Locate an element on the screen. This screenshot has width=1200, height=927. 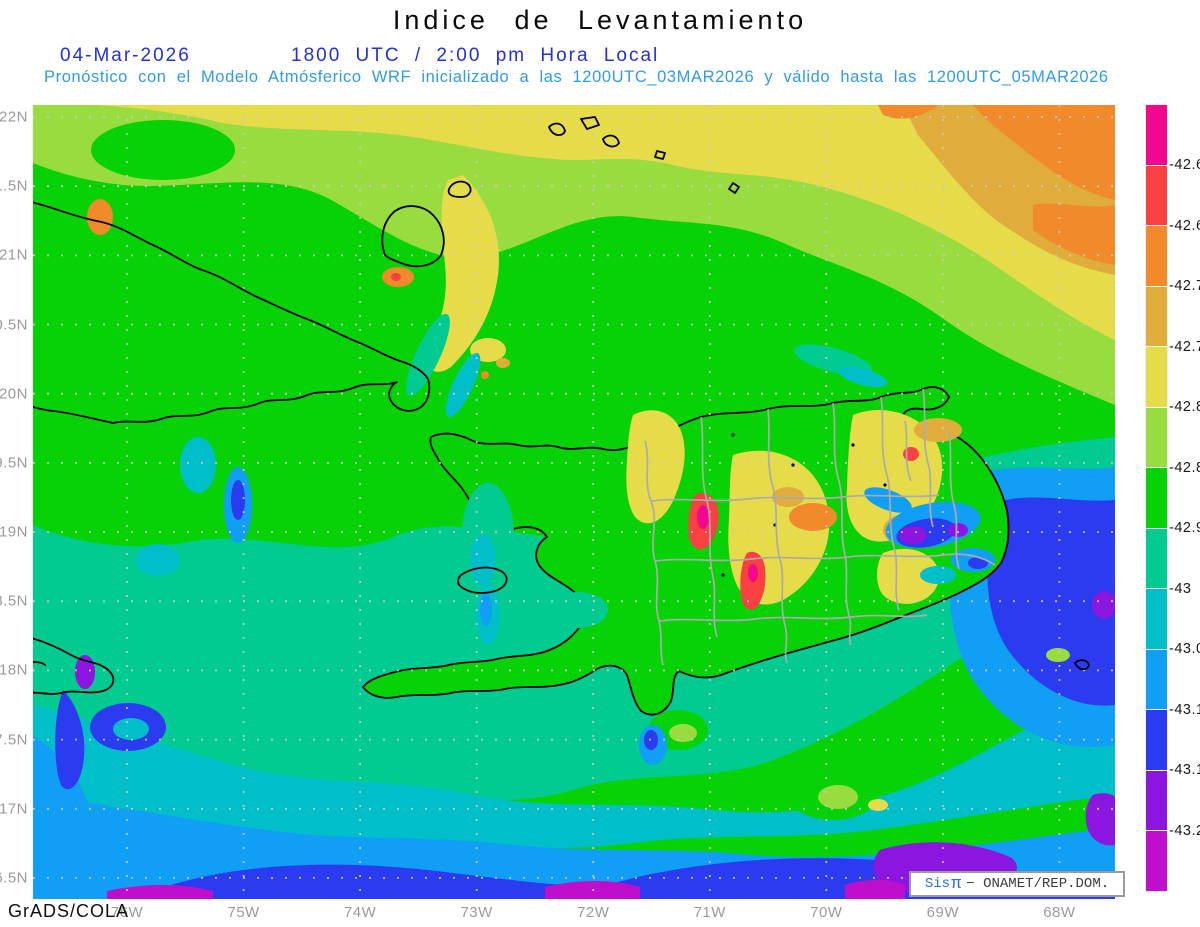
date-label: 04-Mar-2026 is located at coordinates (125, 55).